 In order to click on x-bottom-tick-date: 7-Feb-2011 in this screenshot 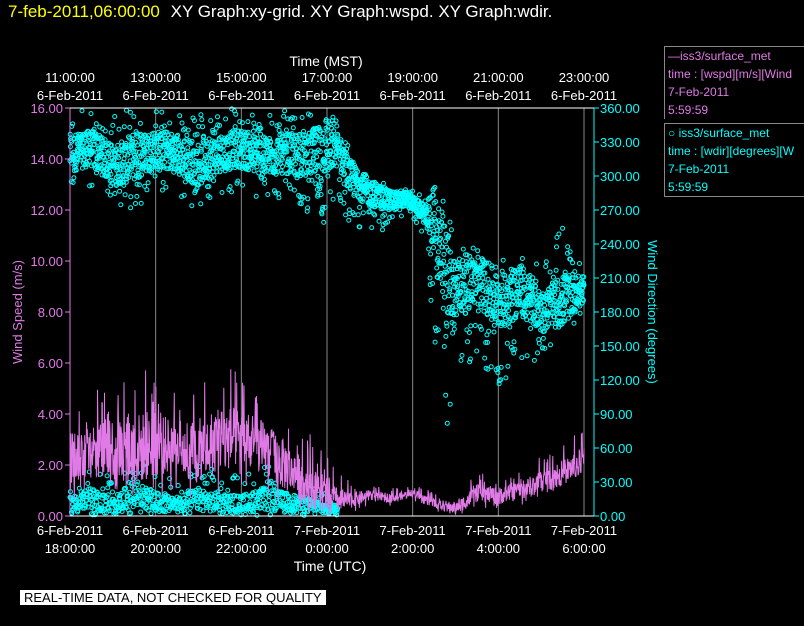, I will do `click(413, 530)`.